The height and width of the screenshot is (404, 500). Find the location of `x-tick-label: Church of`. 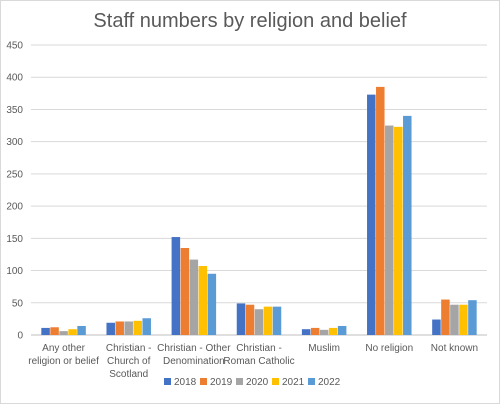

x-tick-label: Church of is located at coordinates (129, 361).